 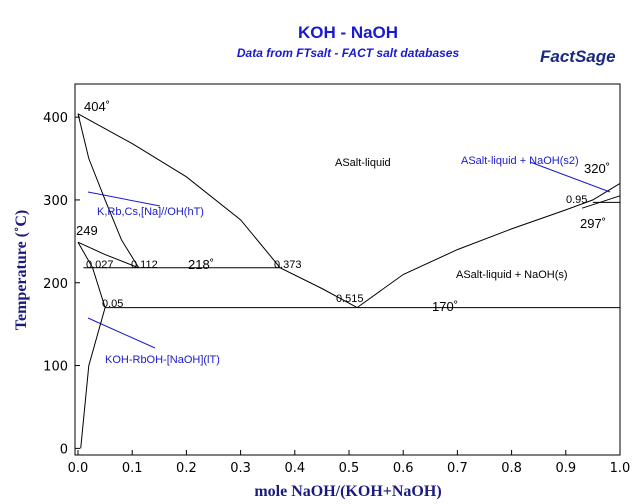 What do you see at coordinates (144, 265) in the screenshot?
I see `annotation: 0.112` at bounding box center [144, 265].